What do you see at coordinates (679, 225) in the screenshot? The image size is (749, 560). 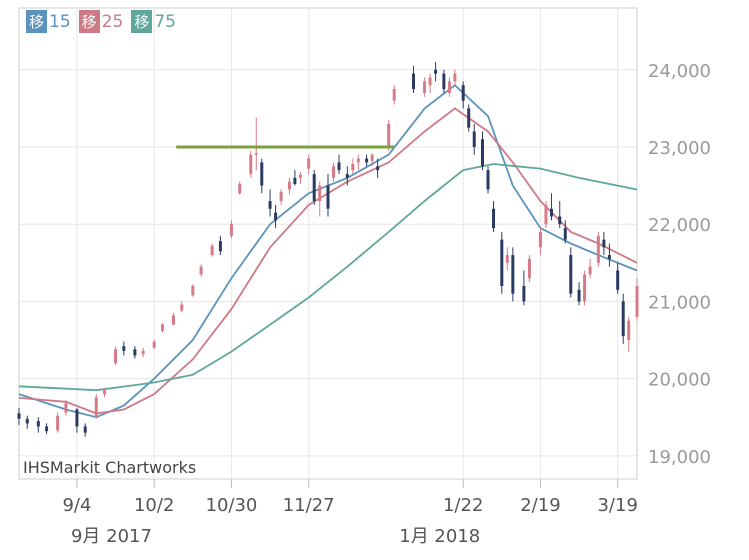 I see `y-tick-label: 22,000` at bounding box center [679, 225].